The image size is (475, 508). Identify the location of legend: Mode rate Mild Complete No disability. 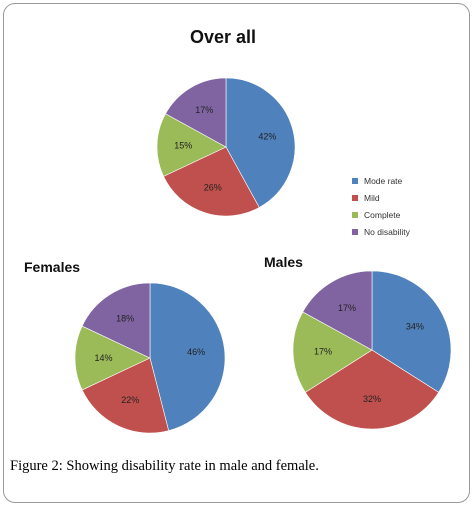
(381, 206).